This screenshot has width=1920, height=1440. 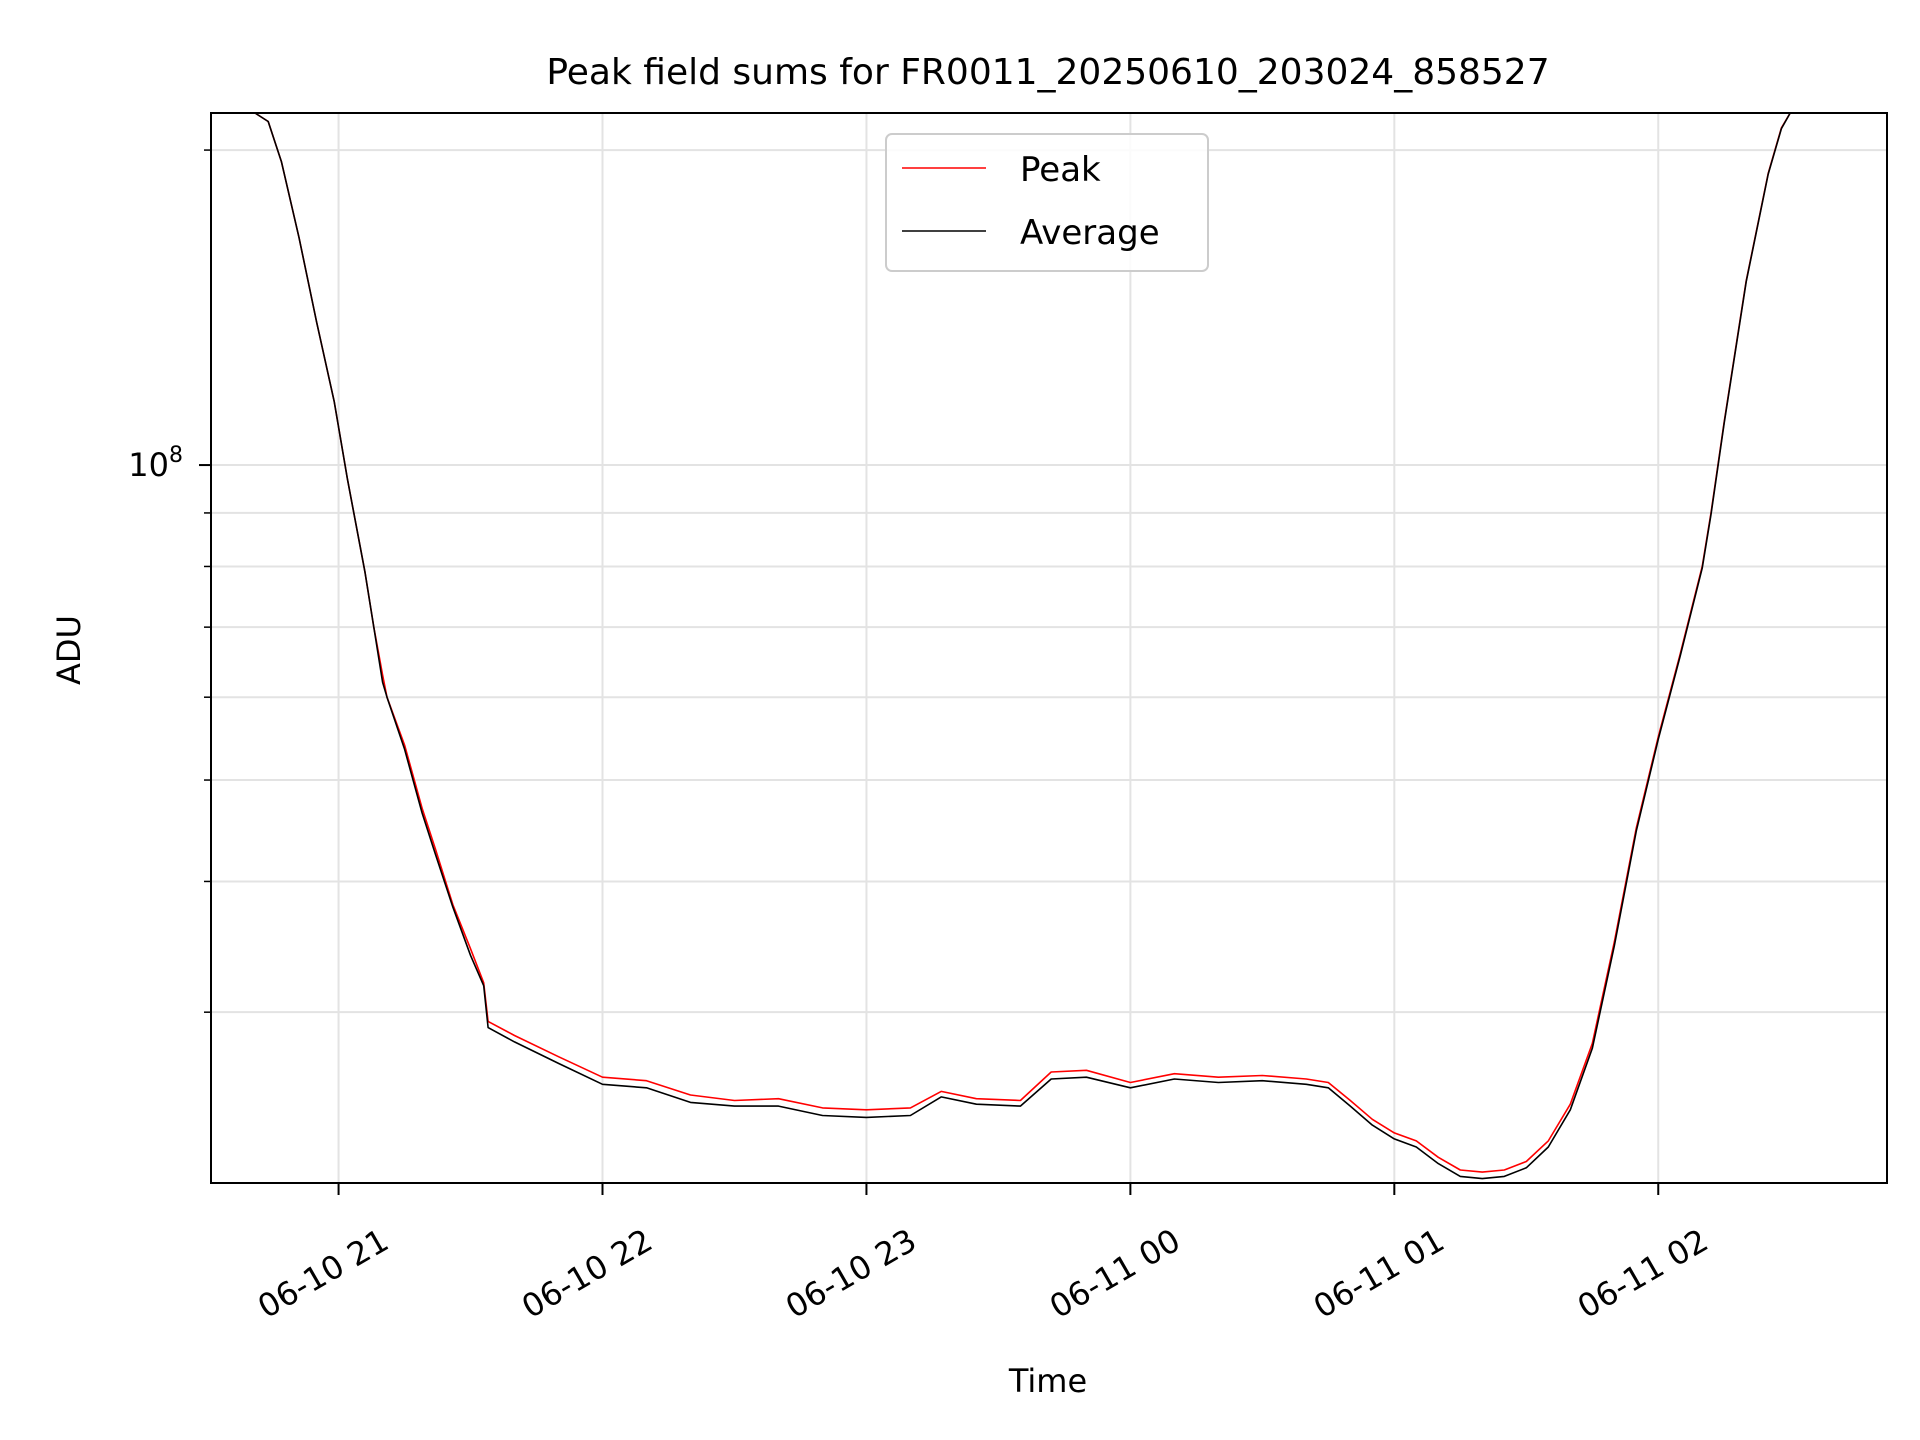 I want to click on legend-label-average: Average, so click(x=1090, y=233).